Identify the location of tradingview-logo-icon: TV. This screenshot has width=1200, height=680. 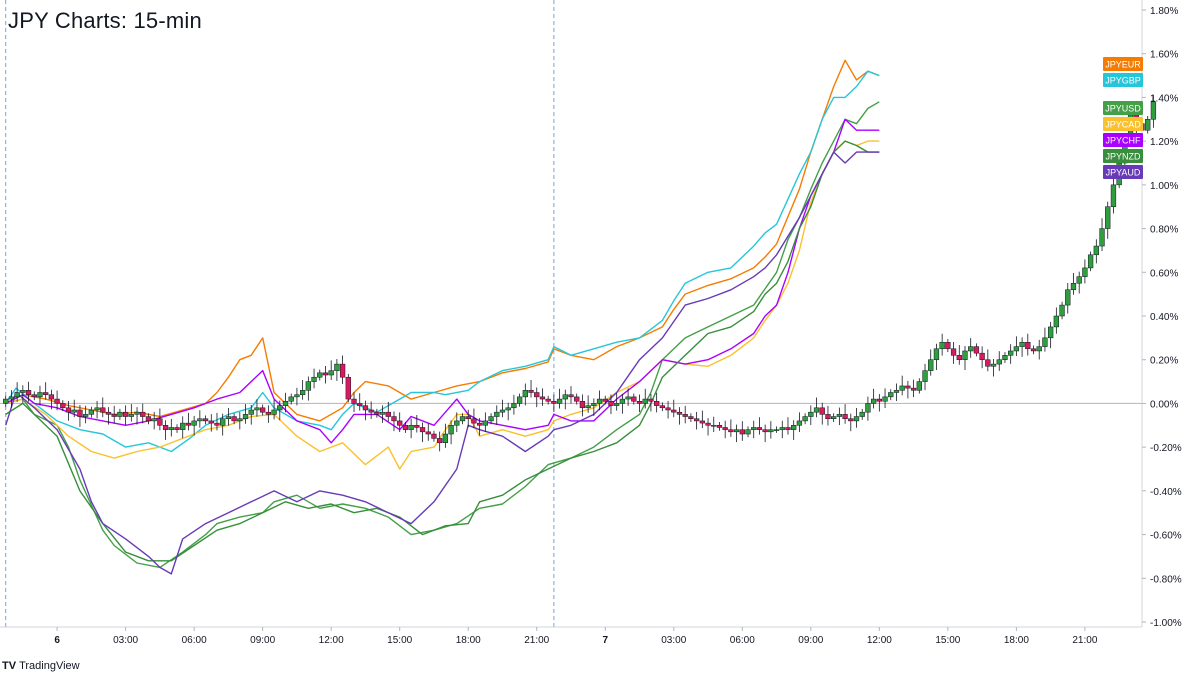
(9, 666).